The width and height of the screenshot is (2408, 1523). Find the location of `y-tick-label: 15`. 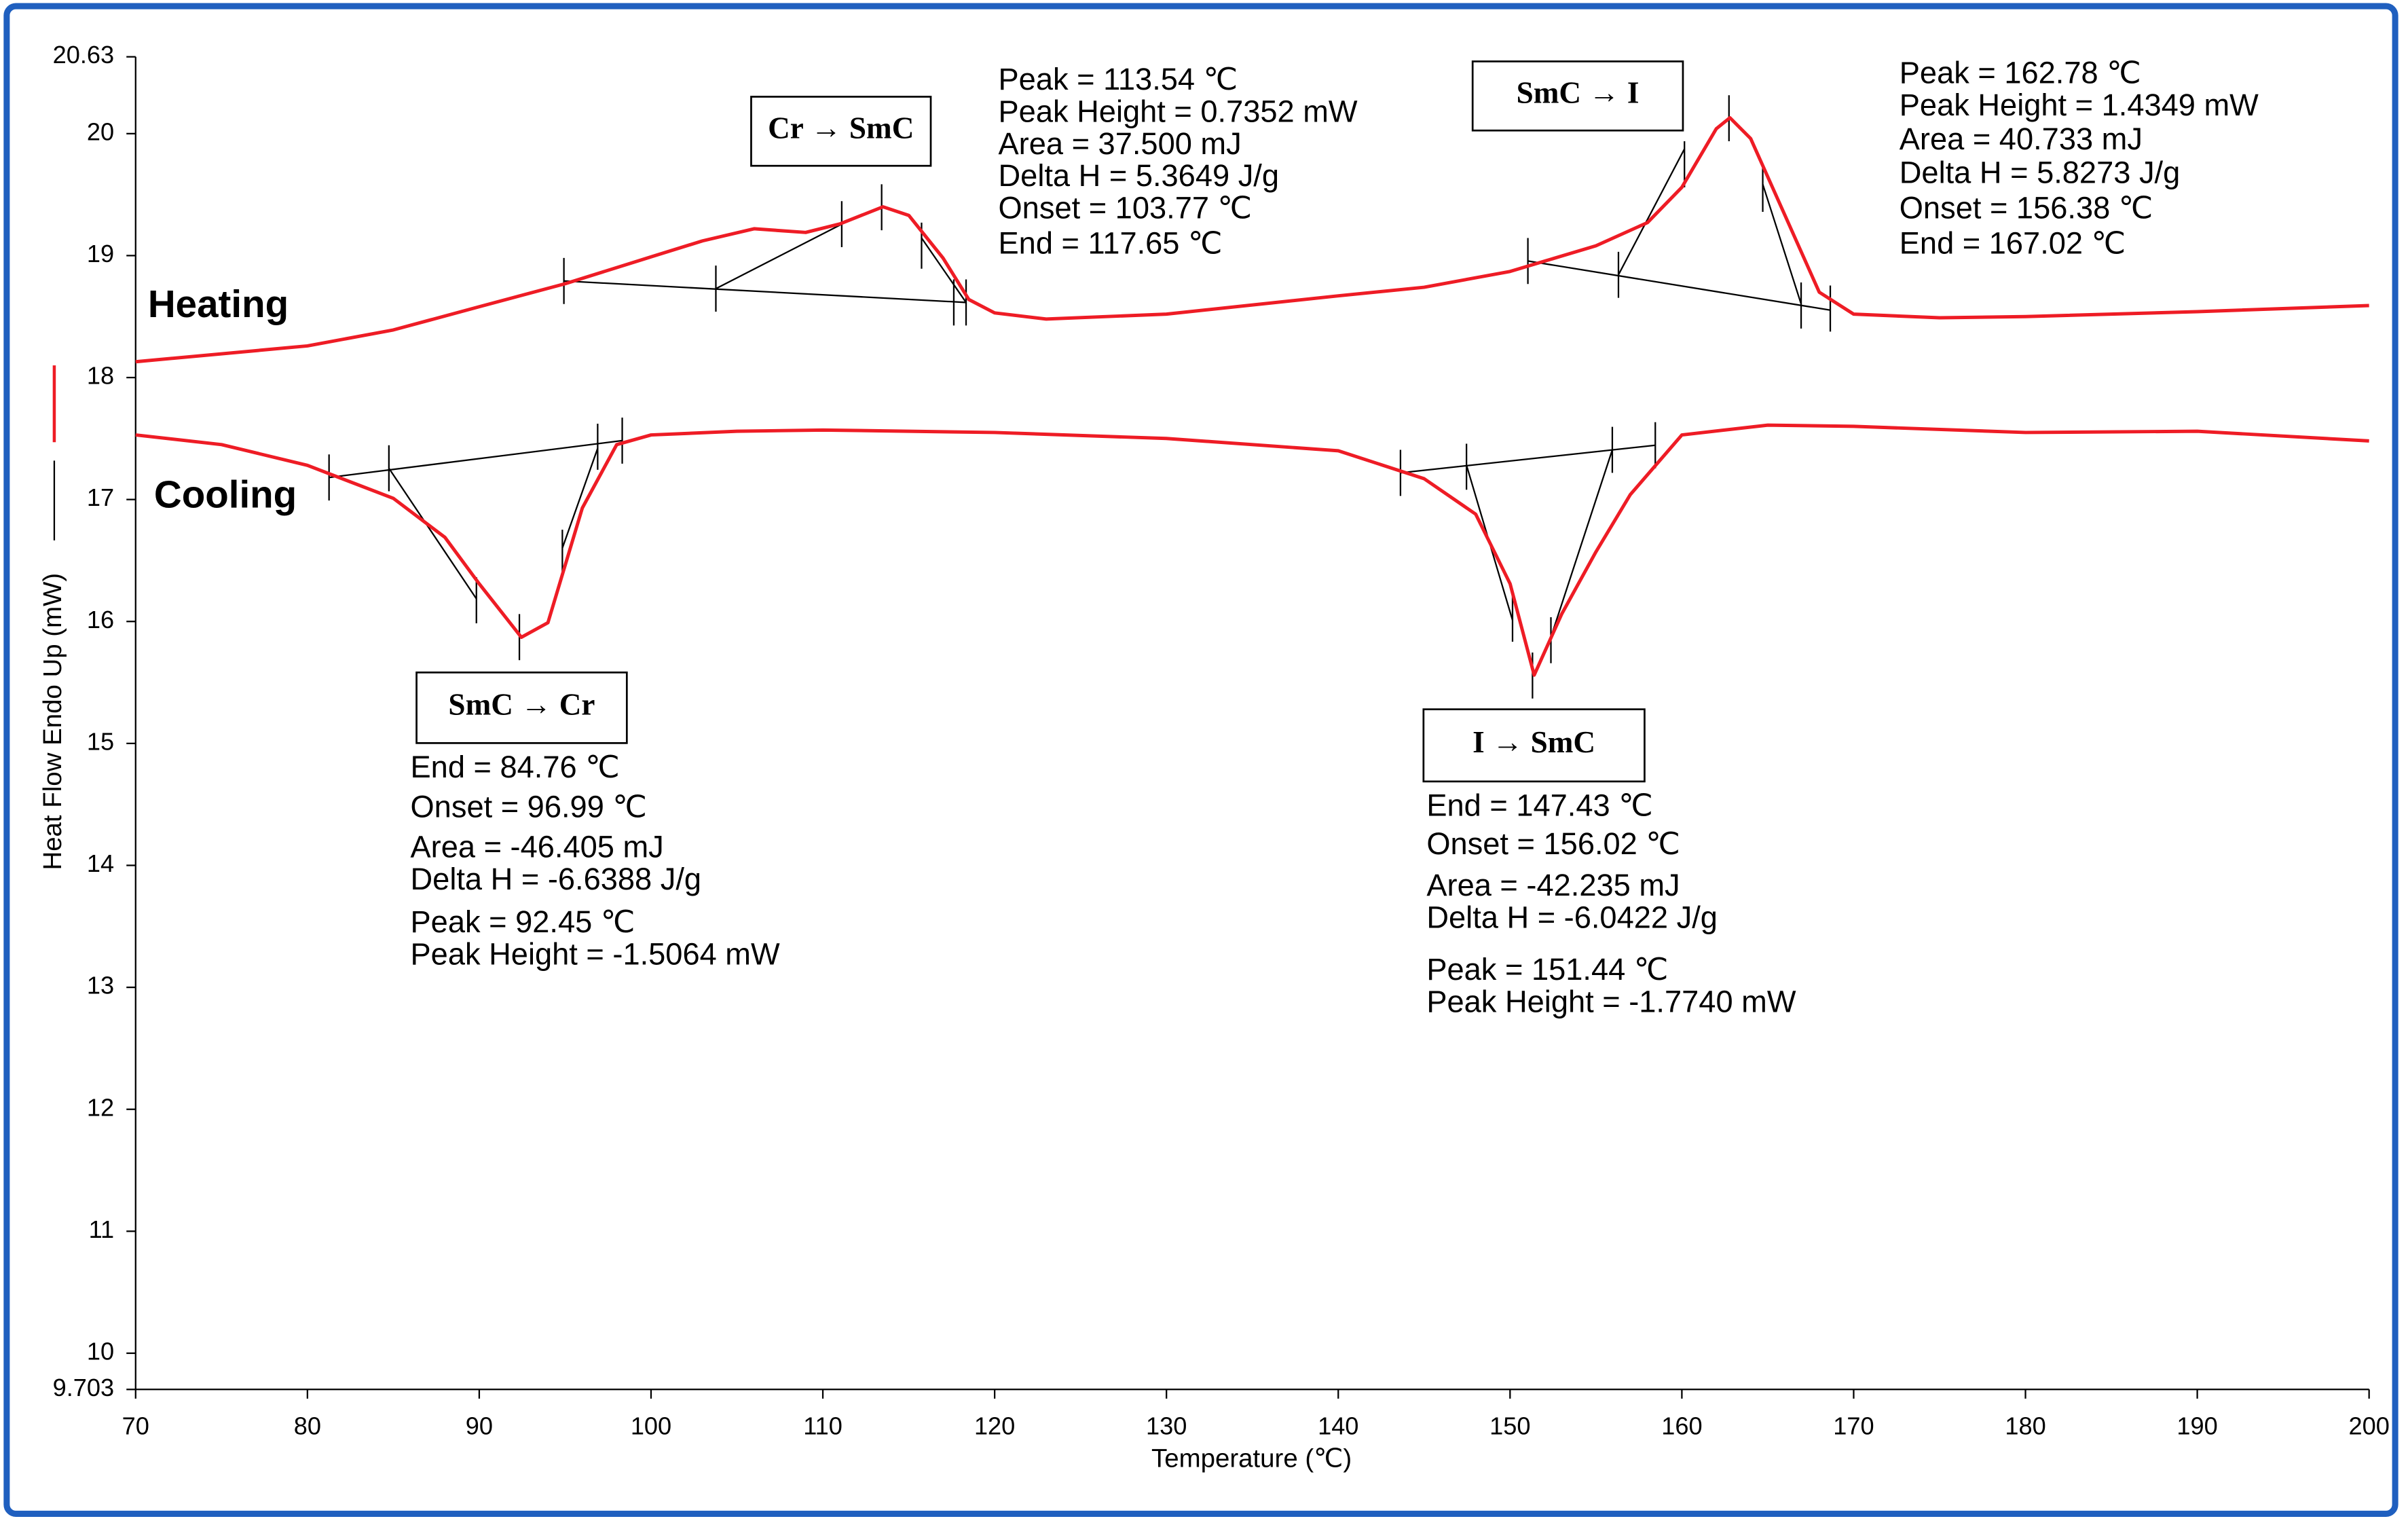

y-tick-label: 15 is located at coordinates (101, 741).